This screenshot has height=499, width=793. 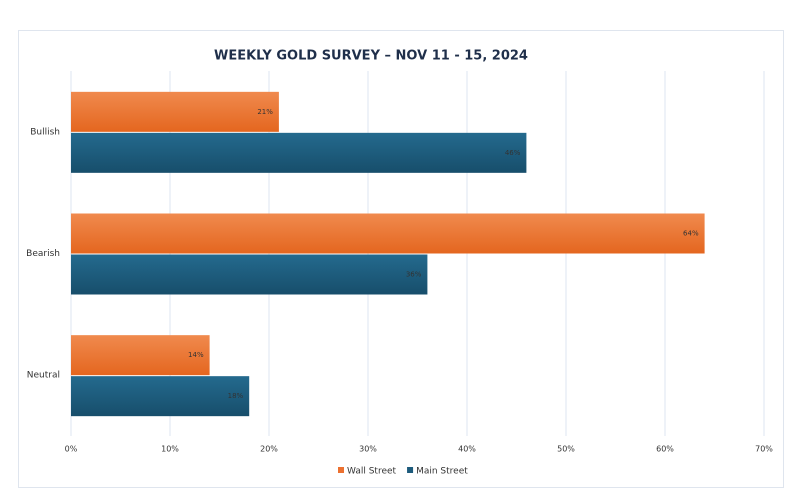 I want to click on x-tick-label: 70%, so click(x=764, y=449).